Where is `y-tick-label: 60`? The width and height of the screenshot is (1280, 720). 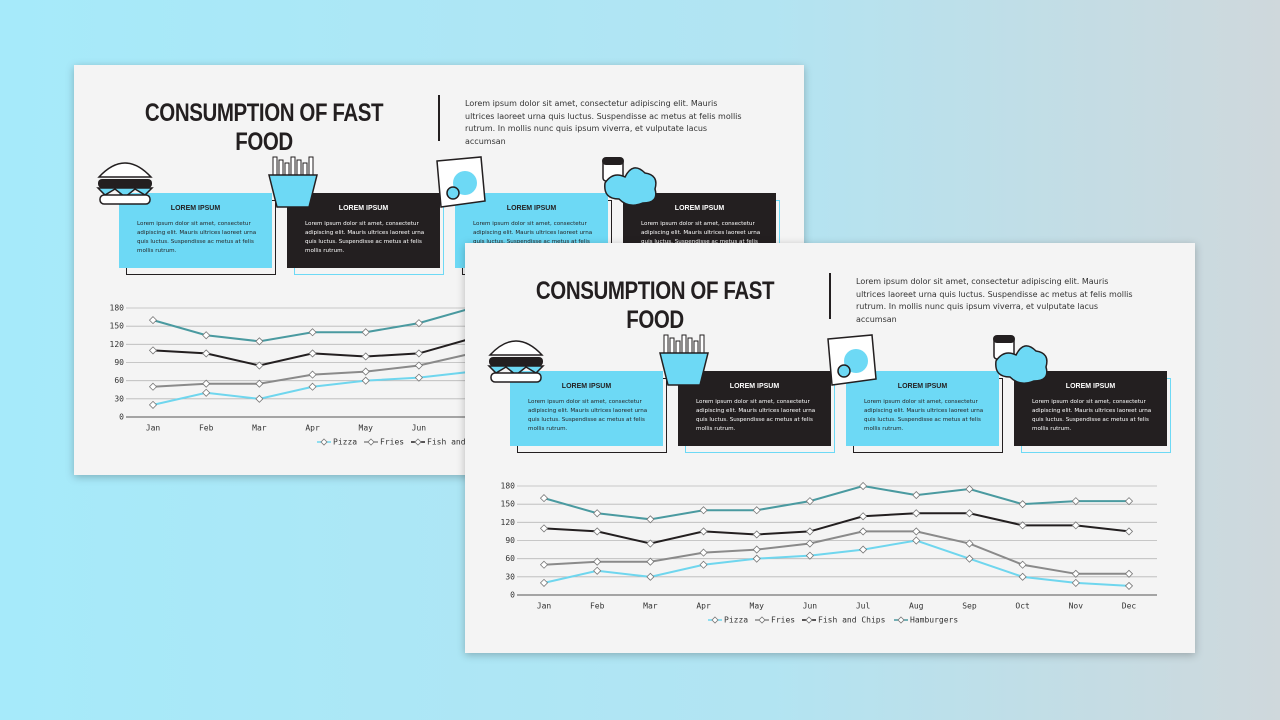
y-tick-label: 60 is located at coordinates (119, 380).